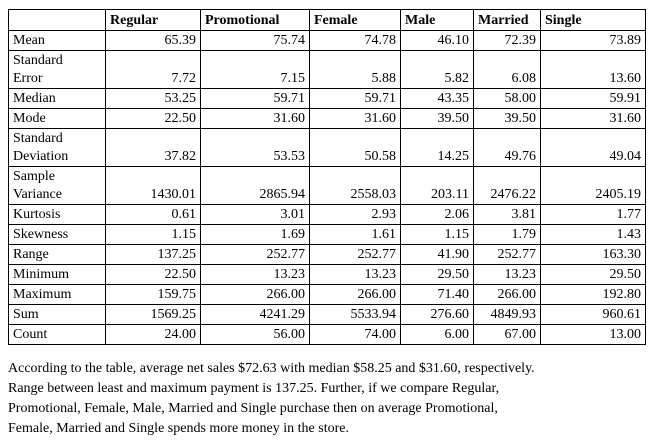  Describe the element at coordinates (355, 20) in the screenshot. I see `column-header: Female` at that location.